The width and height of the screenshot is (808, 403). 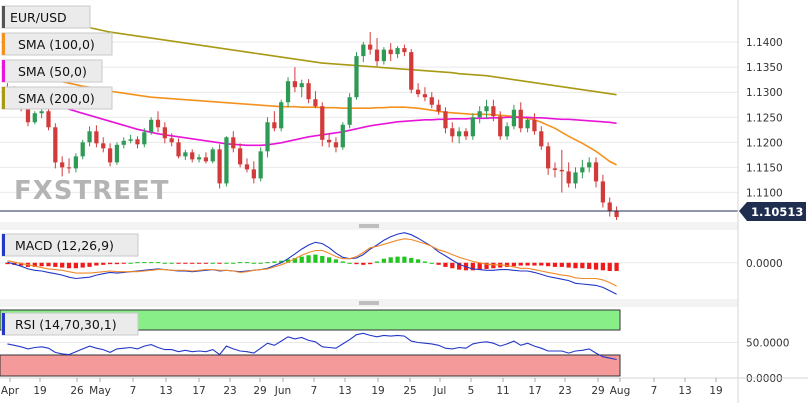 I want to click on rsi-oversold-zone, so click(x=310, y=365).